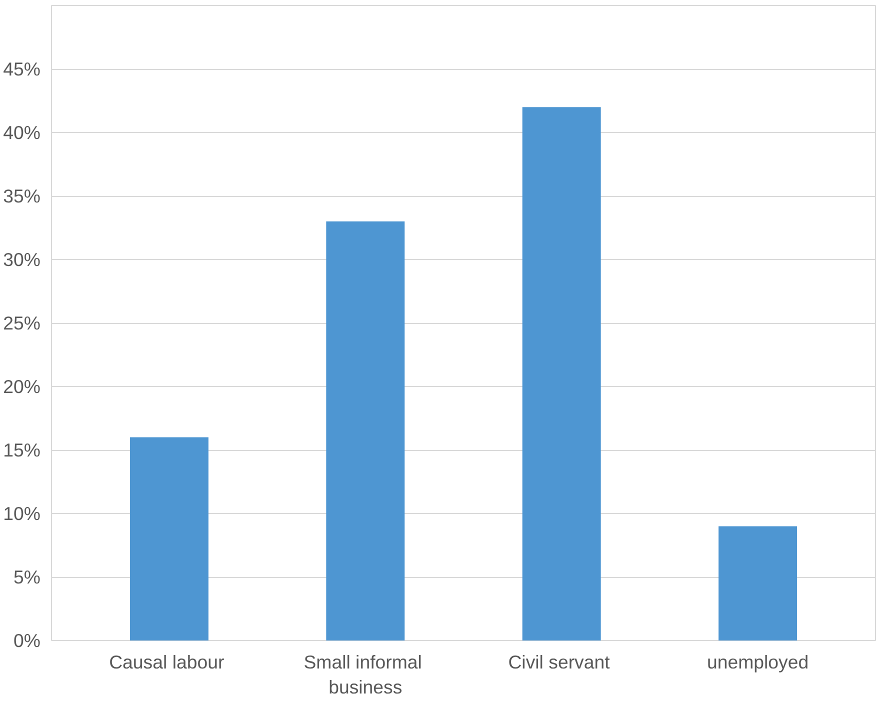 Image resolution: width=895 pixels, height=713 pixels. What do you see at coordinates (27, 577) in the screenshot?
I see `y-tick-label: 5%` at bounding box center [27, 577].